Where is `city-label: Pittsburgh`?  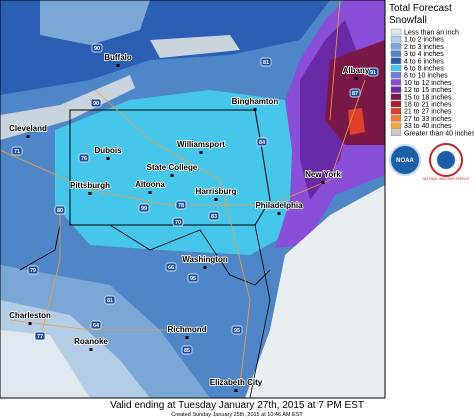
city-label: Pittsburgh is located at coordinates (90, 185).